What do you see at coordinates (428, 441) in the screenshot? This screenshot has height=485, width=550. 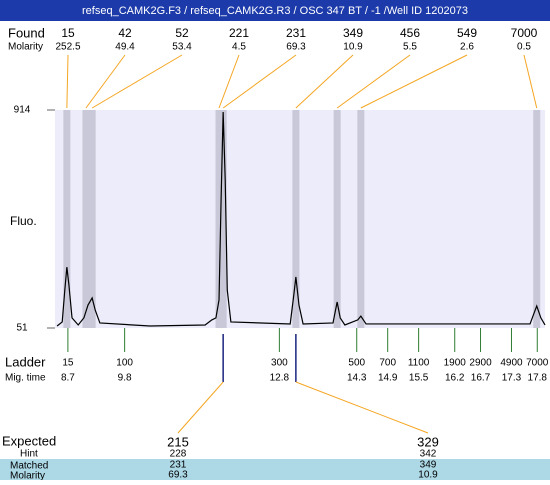 I see `expected-size: 329` at bounding box center [428, 441].